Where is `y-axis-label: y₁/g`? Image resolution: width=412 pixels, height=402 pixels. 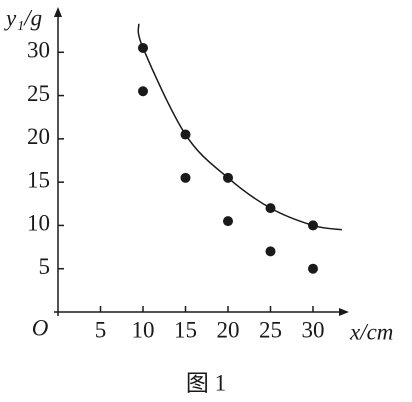 y-axis-label: y₁/g is located at coordinates (23, 17).